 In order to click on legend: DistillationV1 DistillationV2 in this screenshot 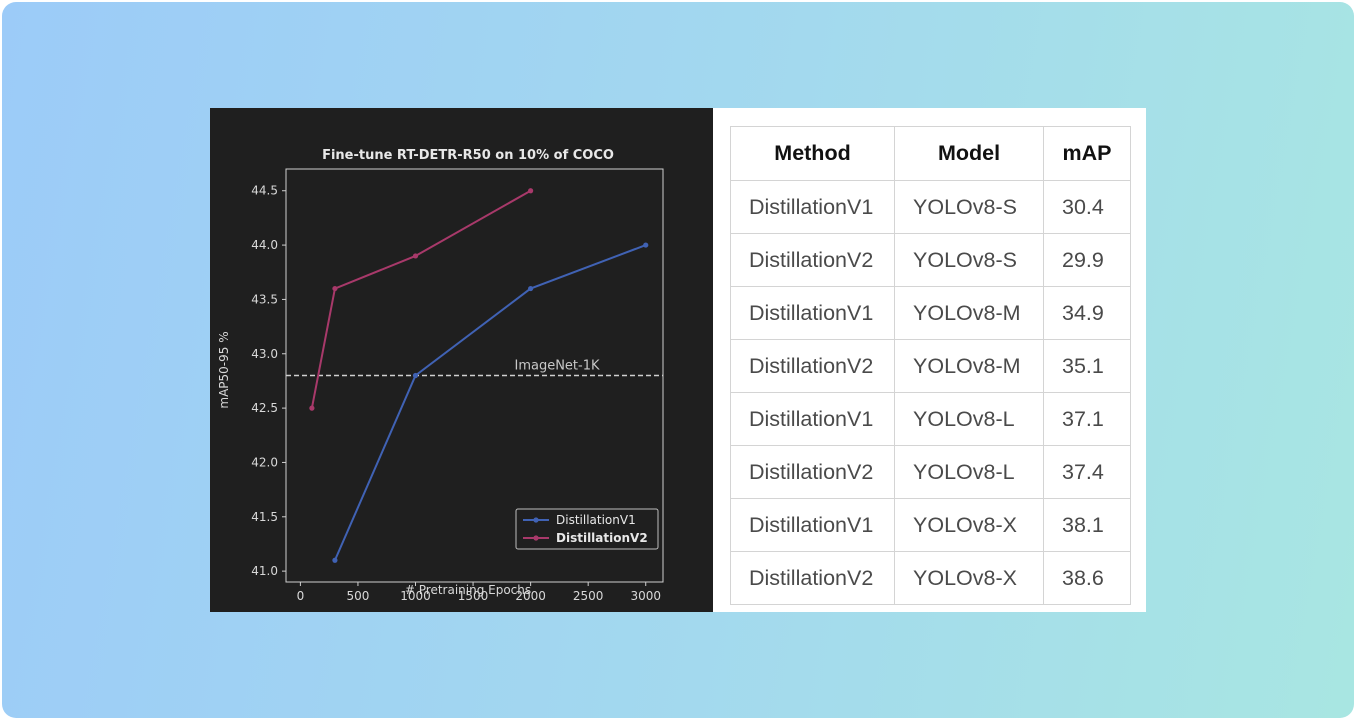, I will do `click(587, 529)`.